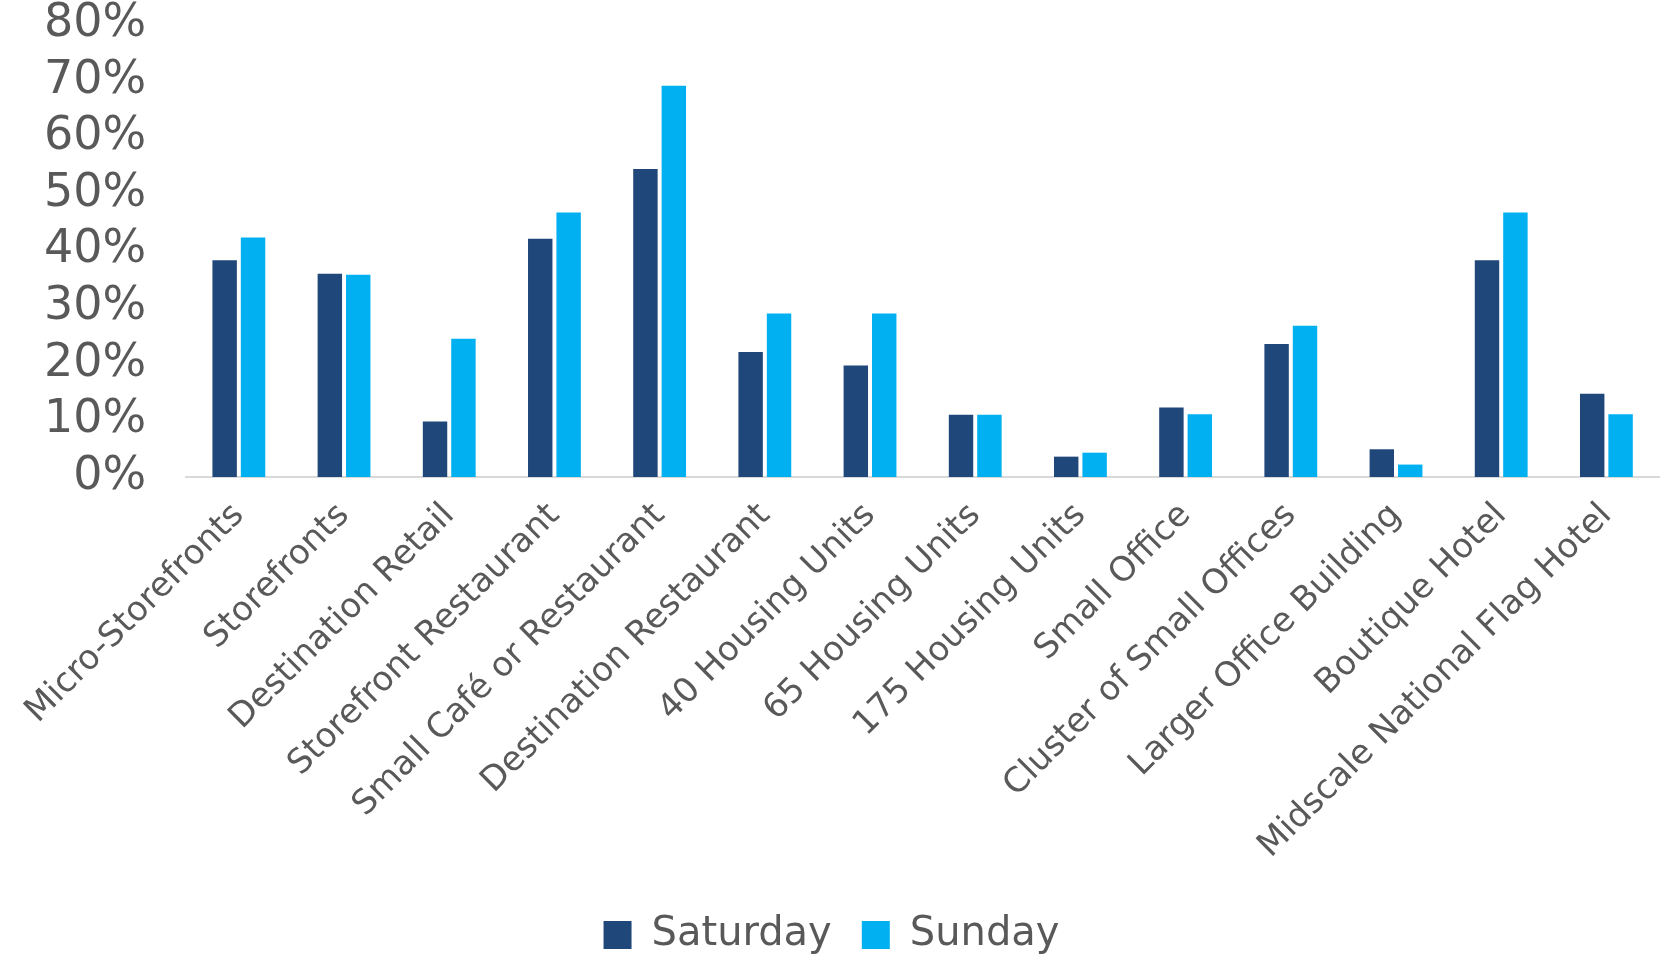  What do you see at coordinates (95, 189) in the screenshot?
I see `y-tick-label: 50%` at bounding box center [95, 189].